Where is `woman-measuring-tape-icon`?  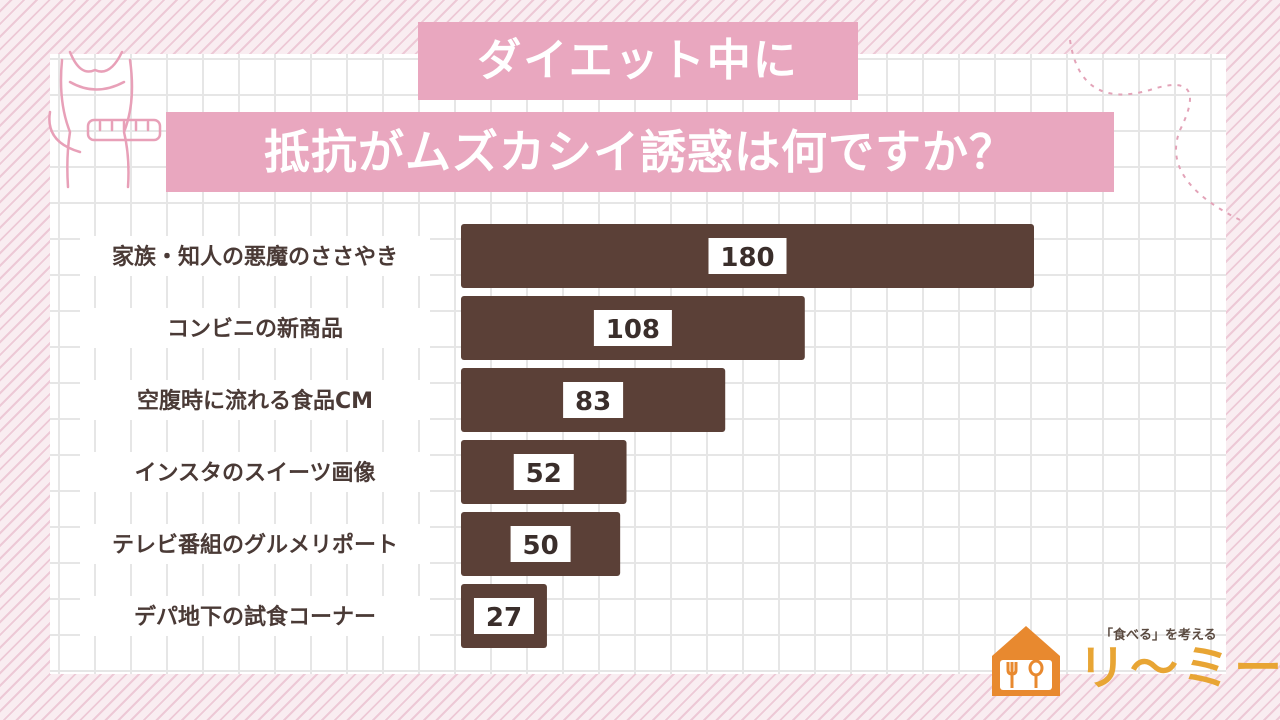
woman-measuring-tape-icon is located at coordinates (105, 119).